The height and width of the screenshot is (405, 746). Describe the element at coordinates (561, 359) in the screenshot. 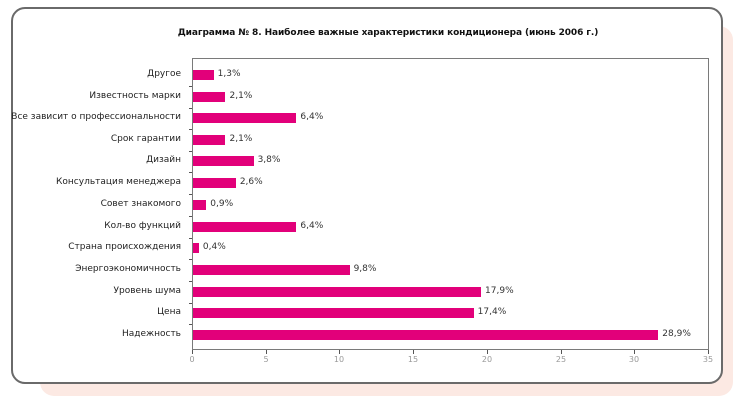

I see `x-tick-label: 25` at that location.